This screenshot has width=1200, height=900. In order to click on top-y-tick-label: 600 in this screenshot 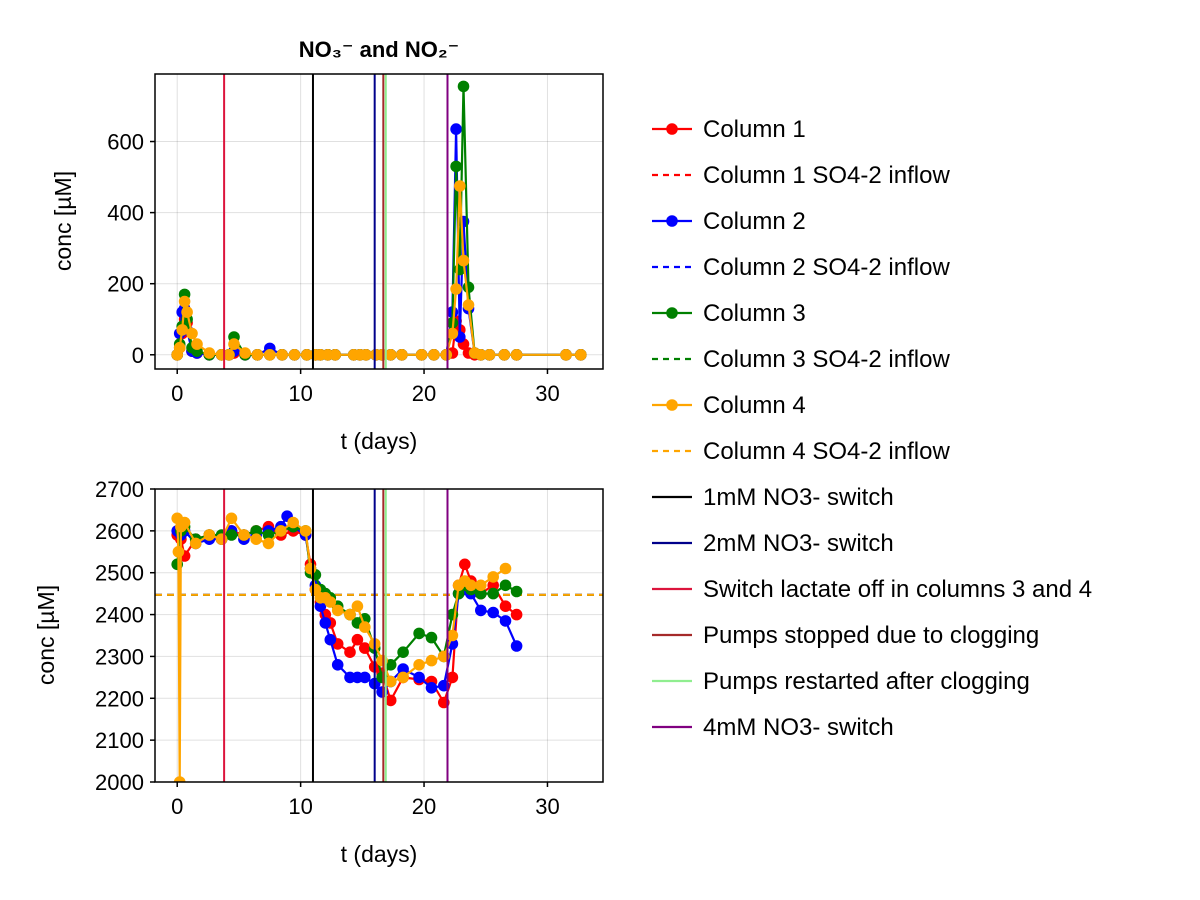, I will do `click(125, 142)`.